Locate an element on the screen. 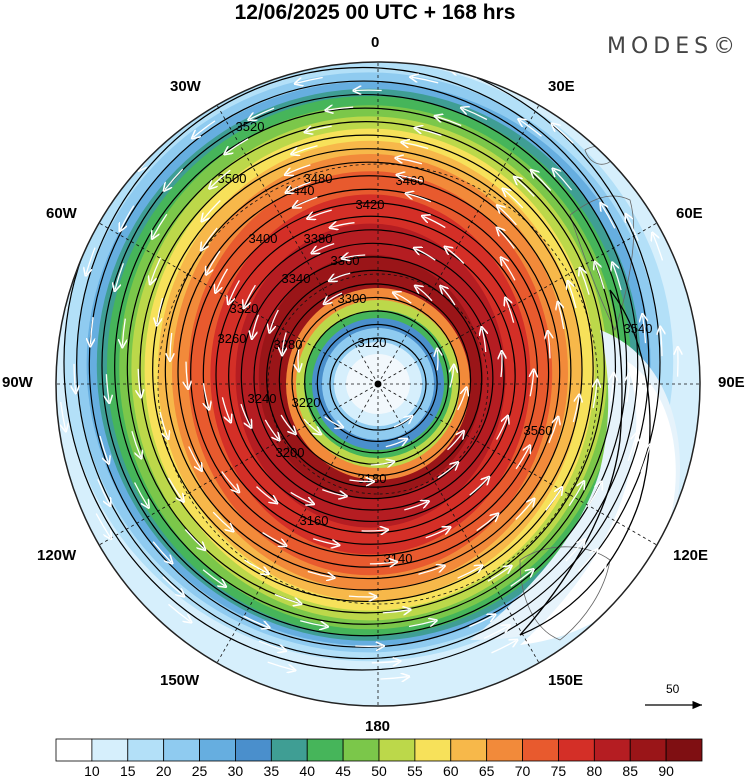 The image size is (750, 782). colorbar-tick-label: 60 is located at coordinates (450, 771).